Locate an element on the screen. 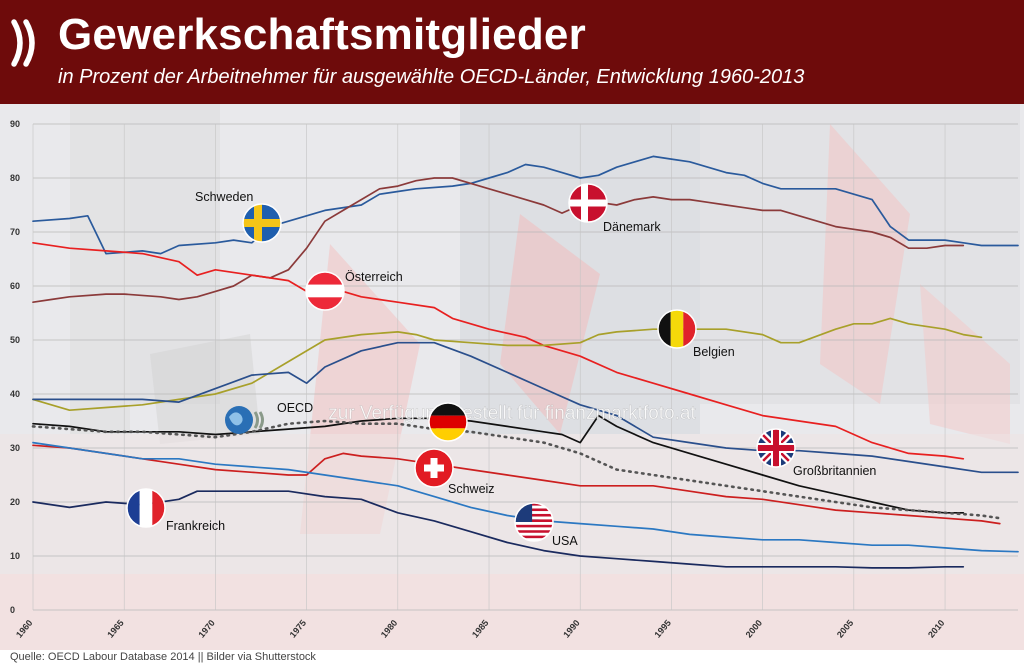 The image size is (1024, 664). y-tick-label: 70 is located at coordinates (15, 232).